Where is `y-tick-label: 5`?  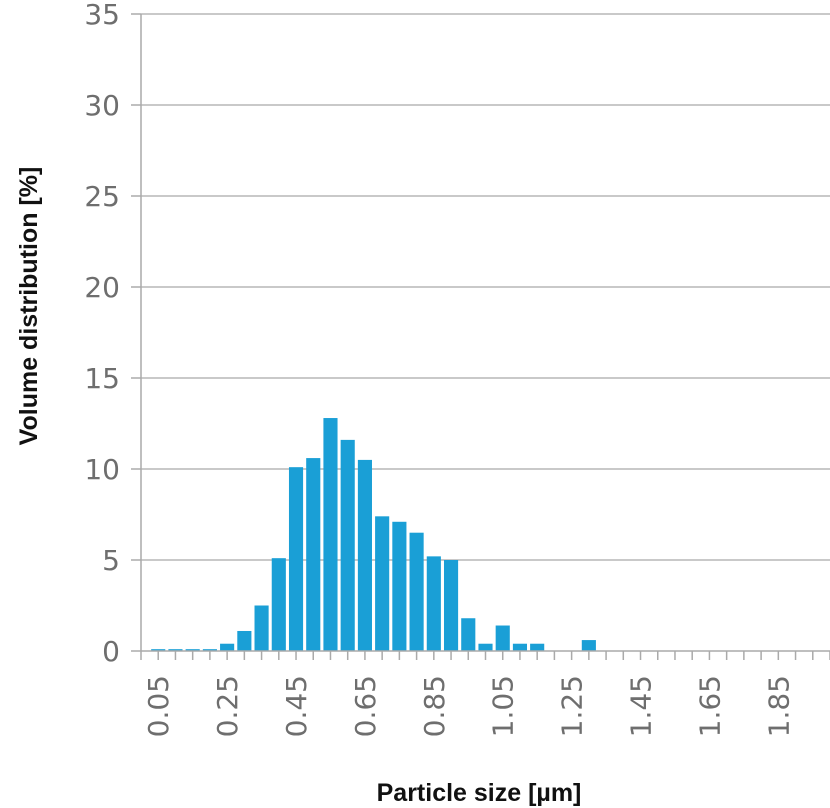 y-tick-label: 5 is located at coordinates (111, 560).